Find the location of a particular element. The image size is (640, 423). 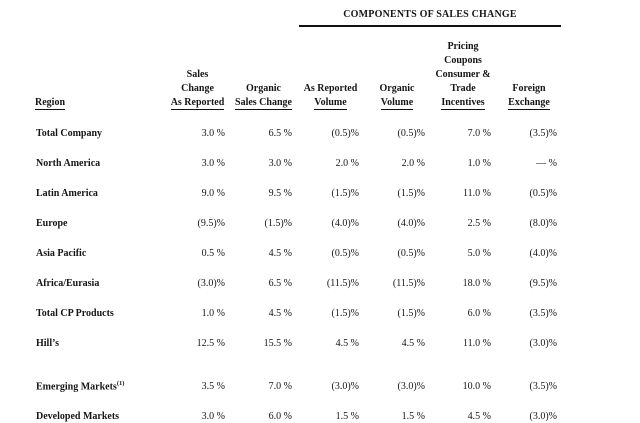

column-header-as-reported-volume: As Reported Volume is located at coordinates (330, 76).